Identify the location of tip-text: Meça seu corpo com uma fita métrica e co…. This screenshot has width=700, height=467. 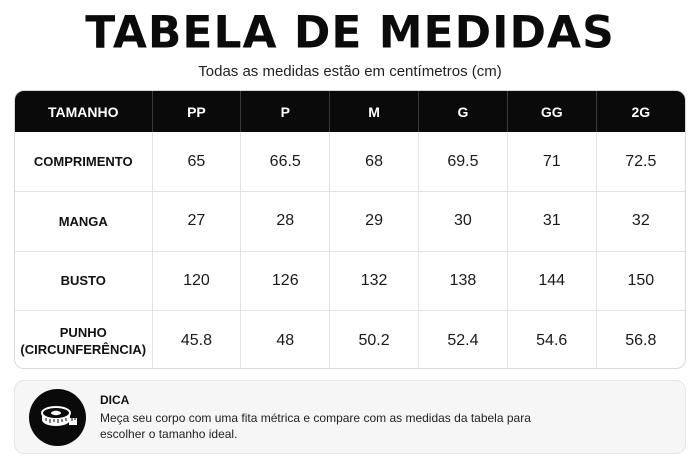
(315, 426).